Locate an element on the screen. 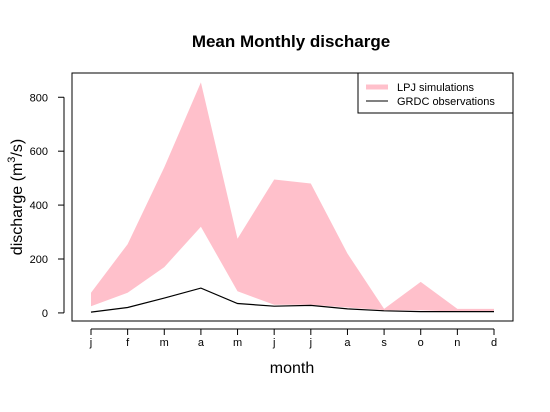  y-tick-label: 0 is located at coordinates (45, 314).